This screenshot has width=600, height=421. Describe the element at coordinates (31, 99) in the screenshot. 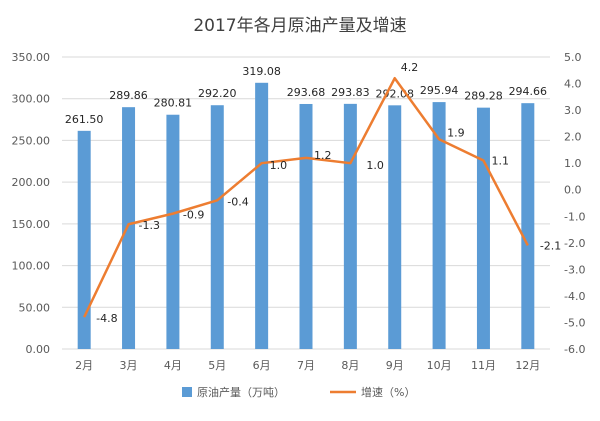

I see `left-tick-label: 300.00` at that location.